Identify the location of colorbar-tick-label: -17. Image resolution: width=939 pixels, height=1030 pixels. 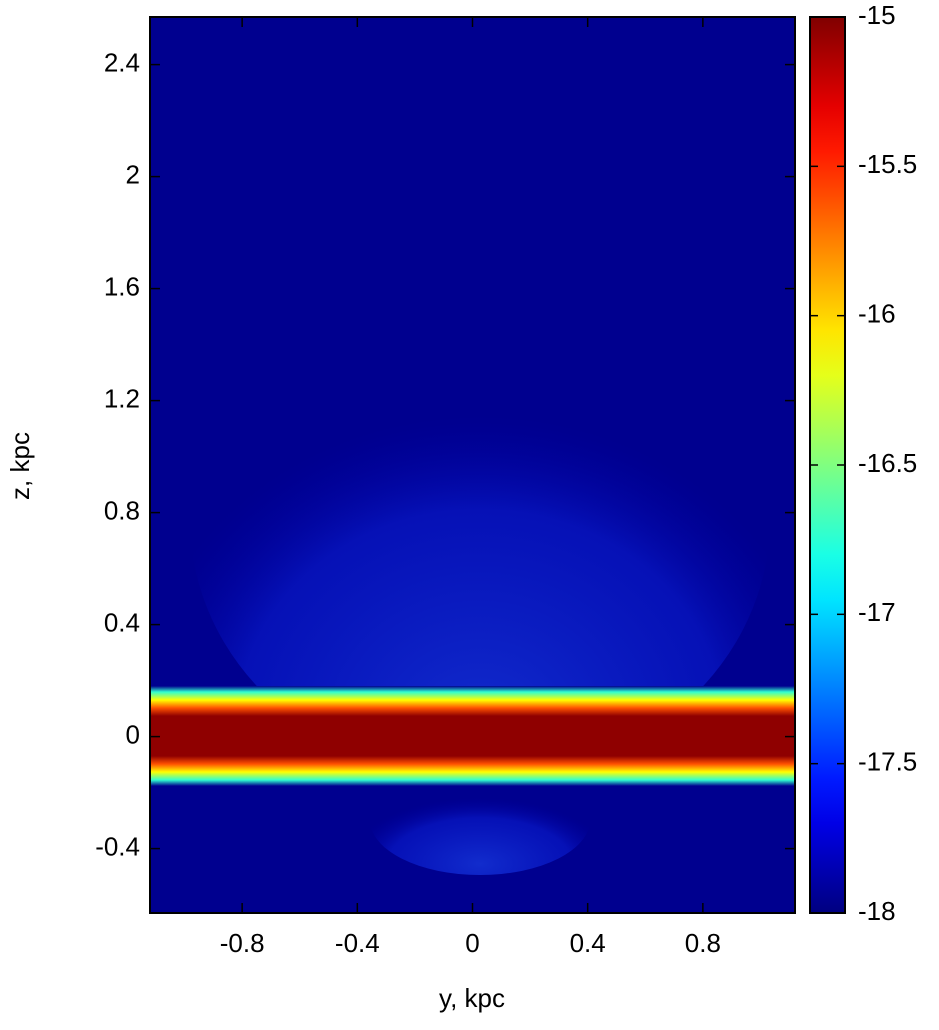
(877, 612).